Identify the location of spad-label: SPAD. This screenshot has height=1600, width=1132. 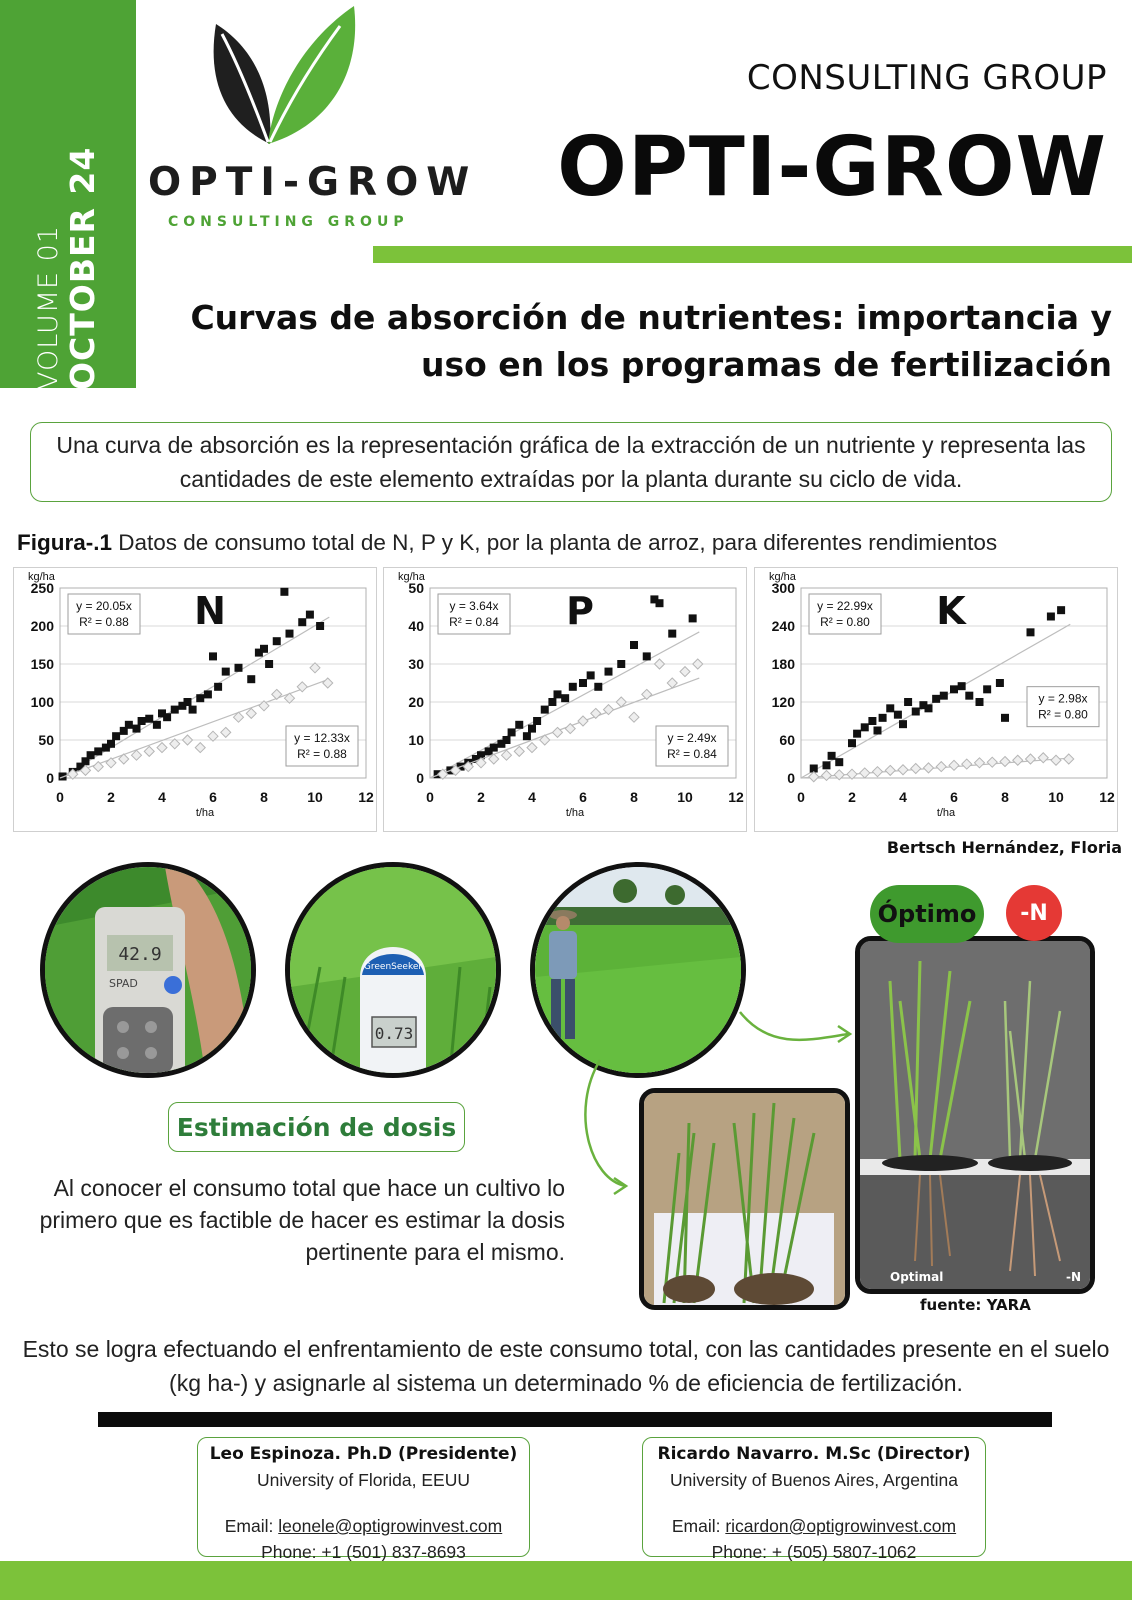
(123, 983).